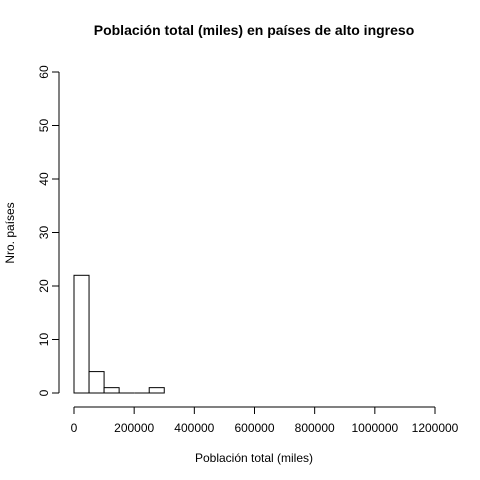 The width and height of the screenshot is (480, 480). What do you see at coordinates (265, 420) in the screenshot?
I see `x-axis: 0 200000 400000 600000 800000 1000000 1200000` at bounding box center [265, 420].